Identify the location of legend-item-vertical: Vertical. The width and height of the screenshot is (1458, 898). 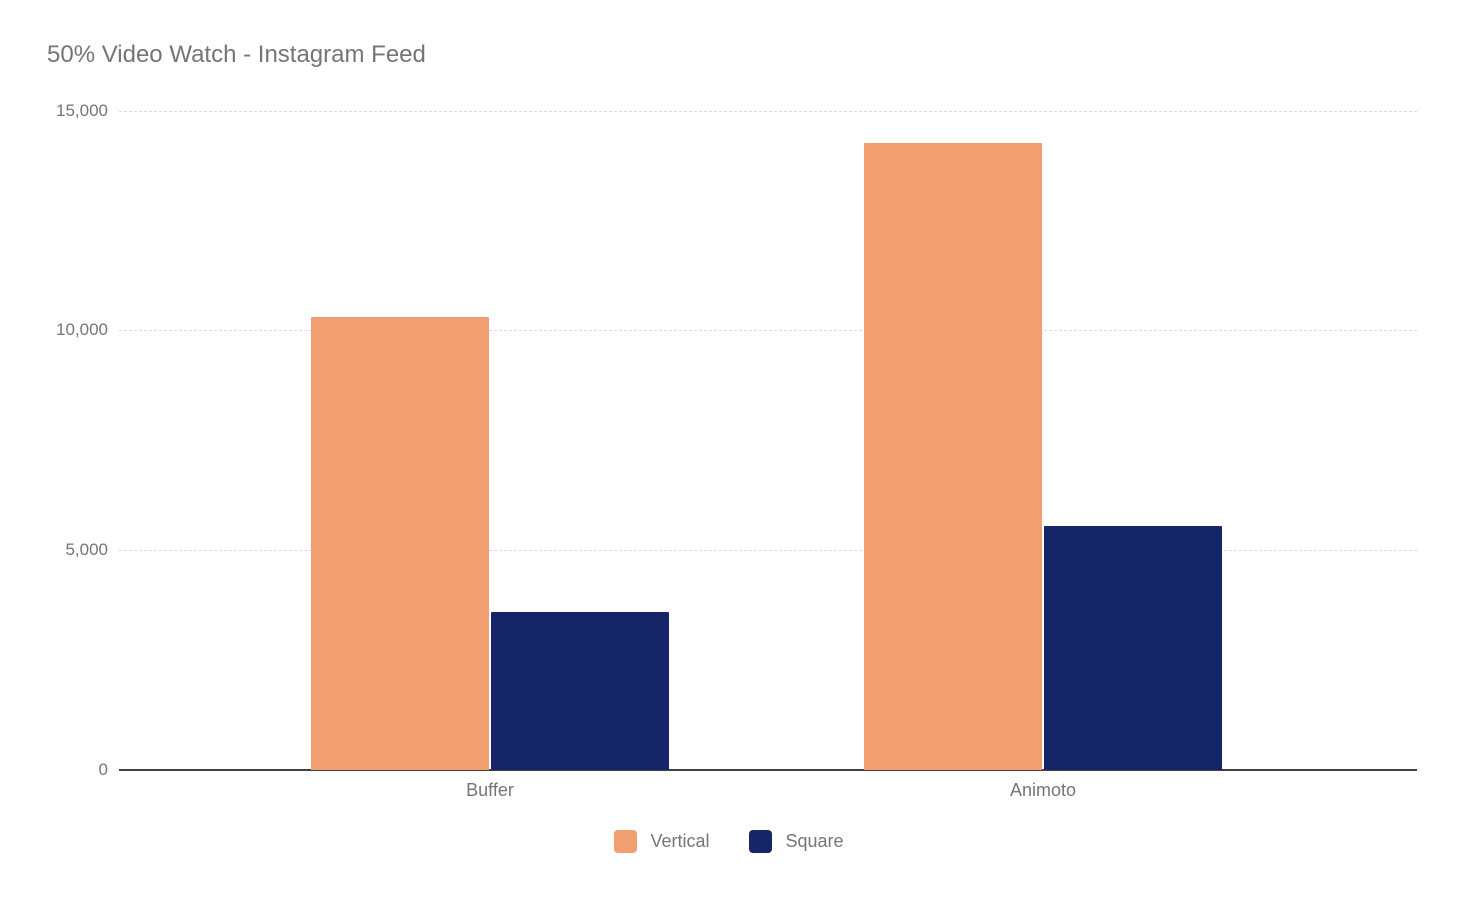
(661, 841).